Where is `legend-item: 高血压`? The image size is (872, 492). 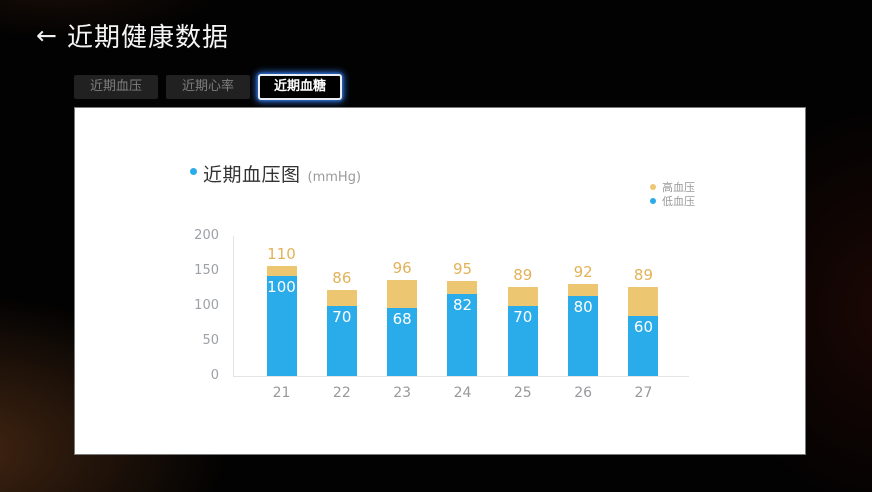 legend-item: 高血压 is located at coordinates (672, 187).